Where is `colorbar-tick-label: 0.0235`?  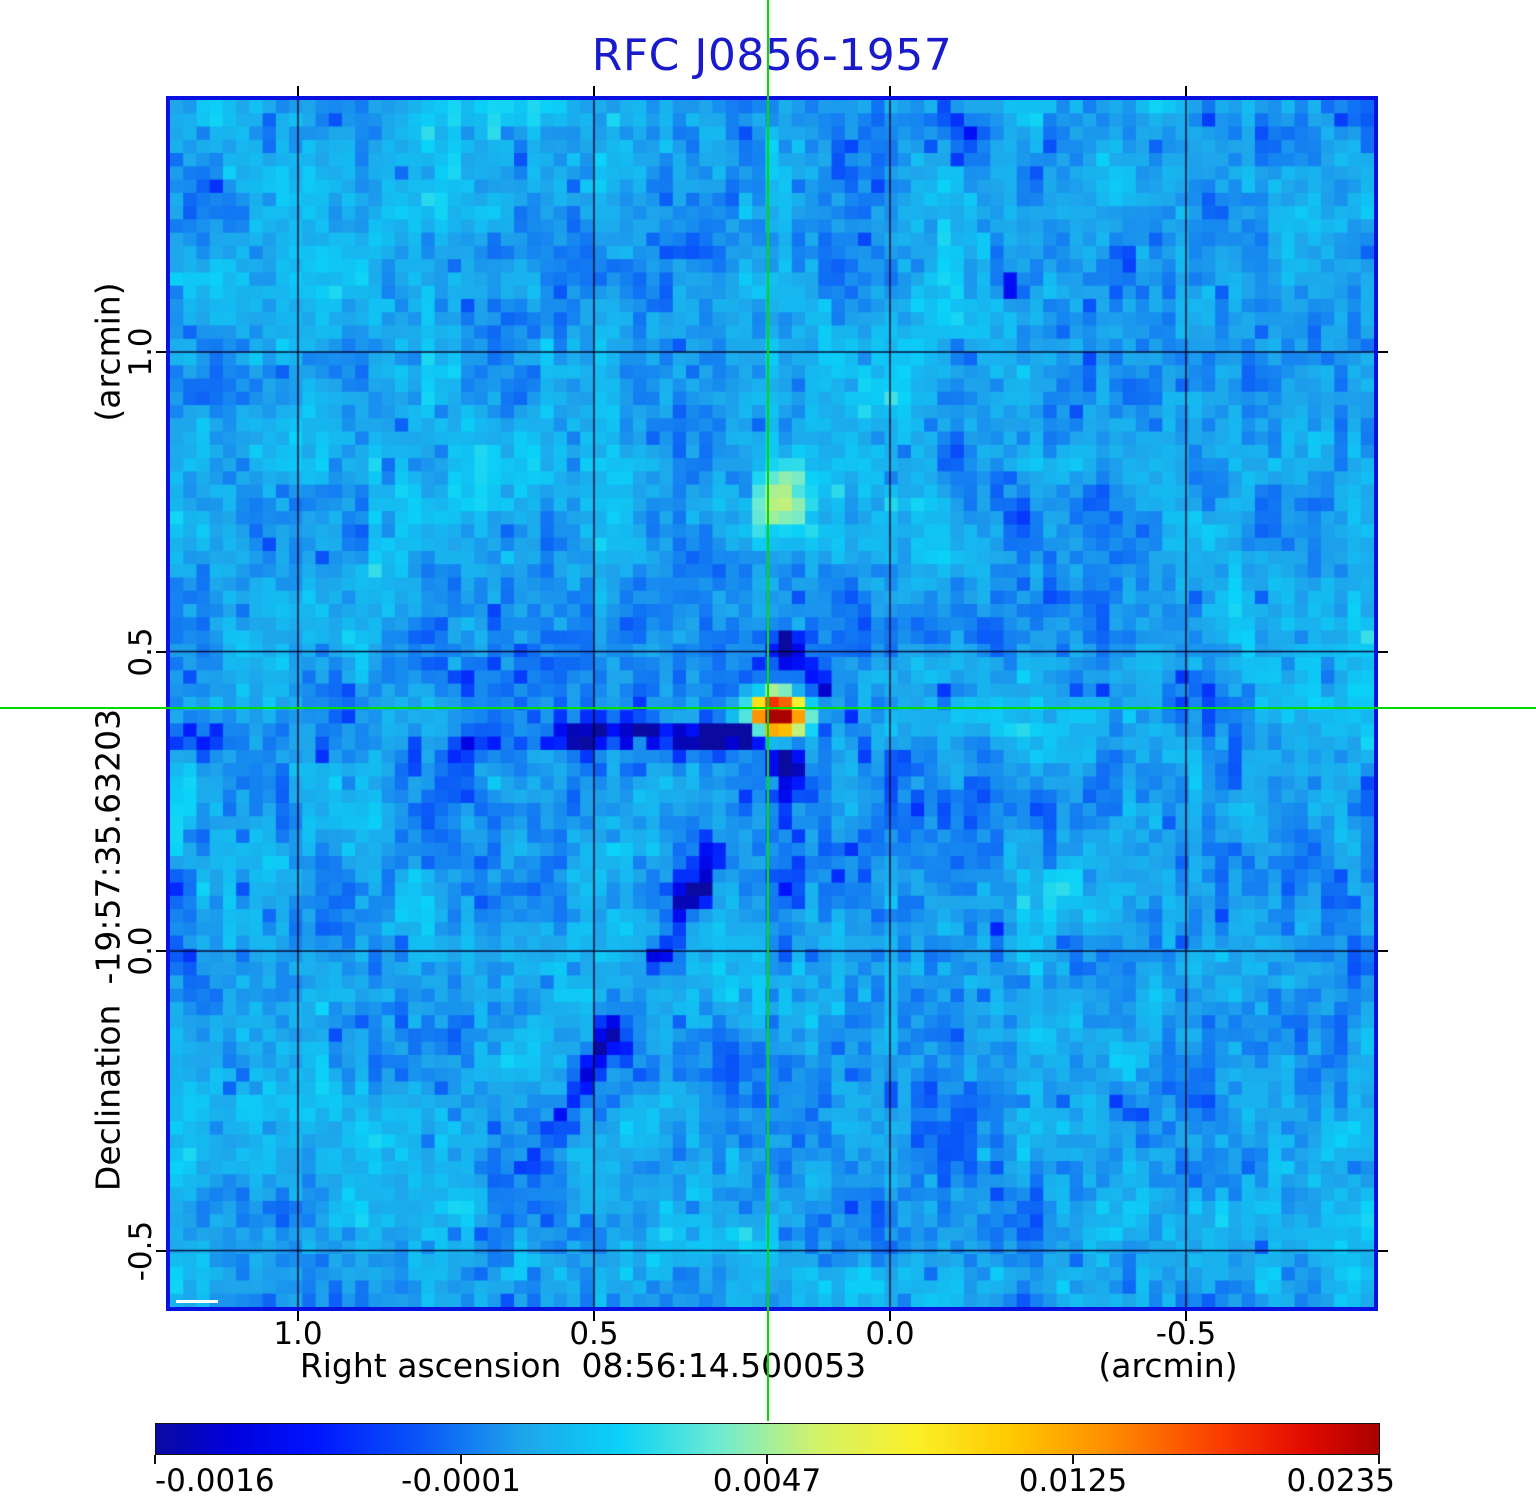
colorbar-tick-label: 0.0235 is located at coordinates (1340, 1481).